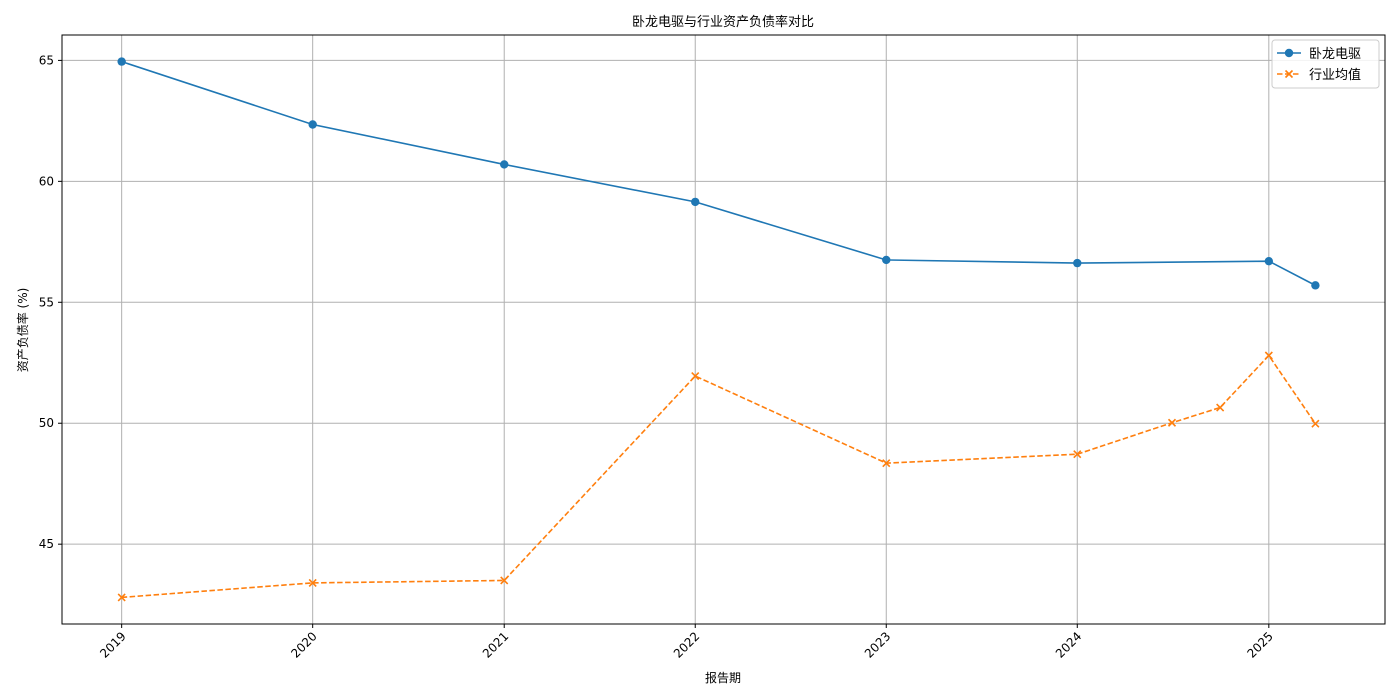 The width and height of the screenshot is (1400, 700). Describe the element at coordinates (46, 302) in the screenshot. I see `y-tick-label: 55` at that location.